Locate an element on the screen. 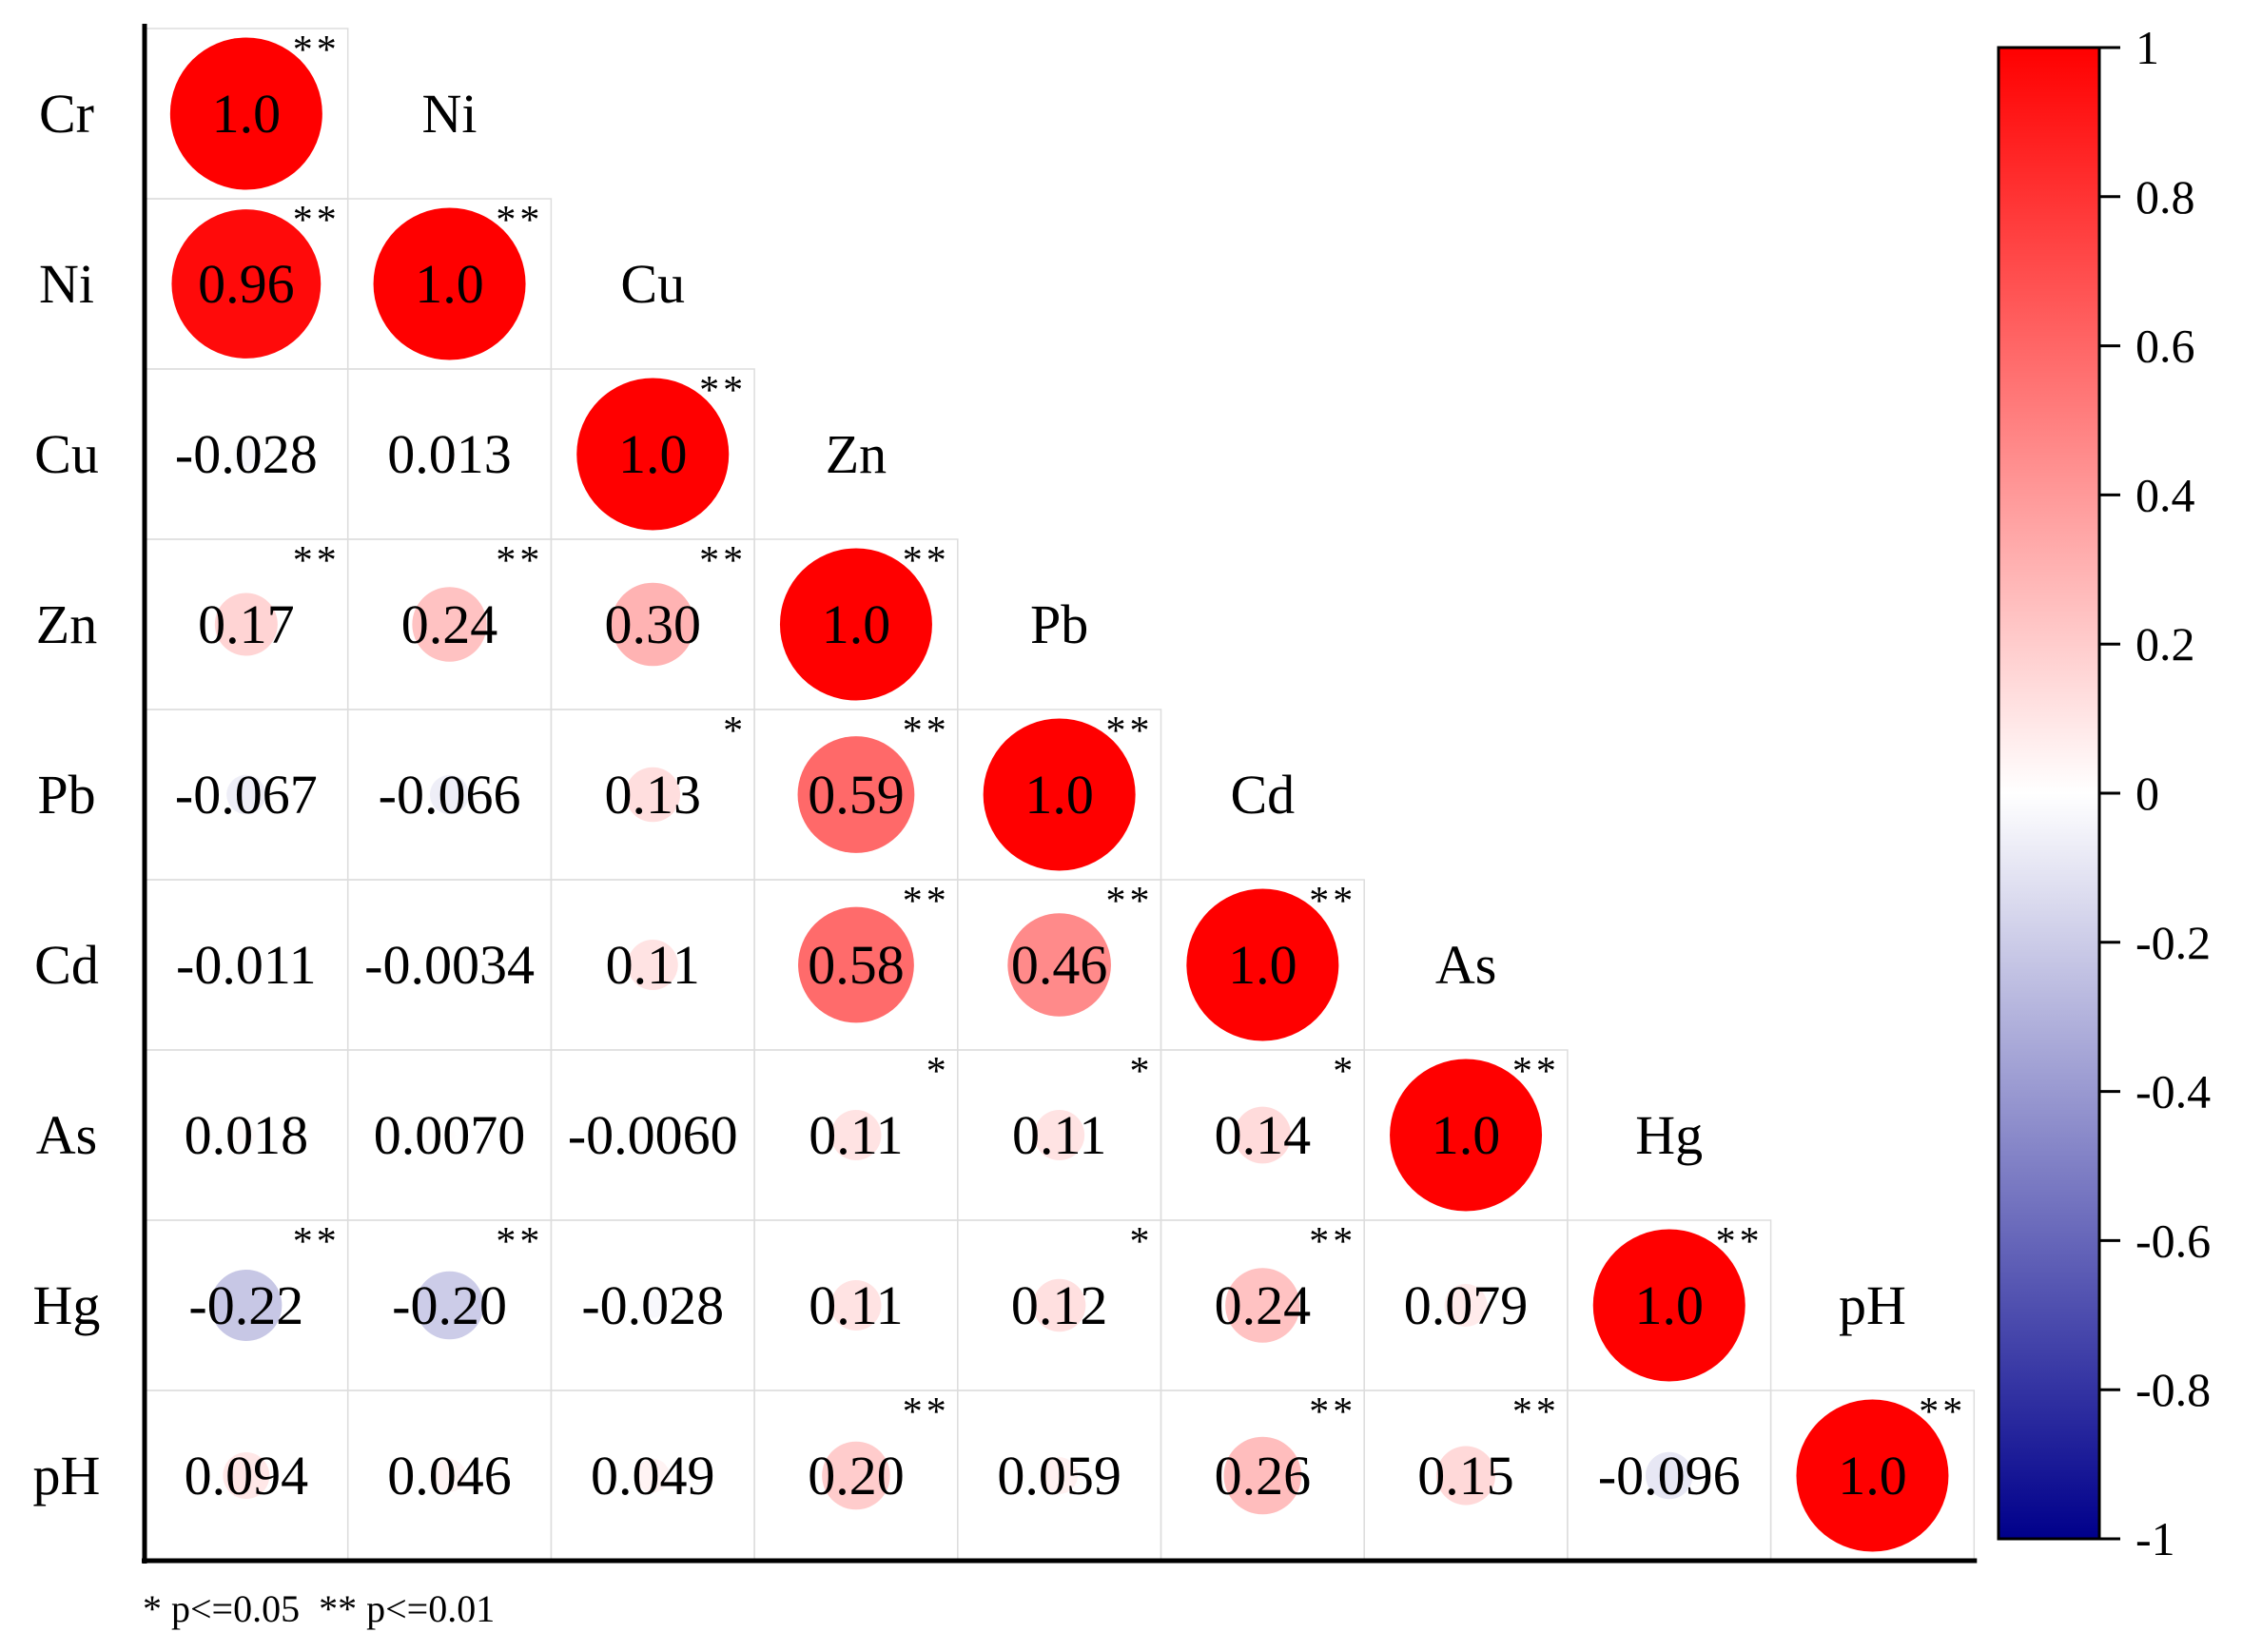 The width and height of the screenshot is (2262, 1652). bubble-as-cr is located at coordinates (246, 1135).